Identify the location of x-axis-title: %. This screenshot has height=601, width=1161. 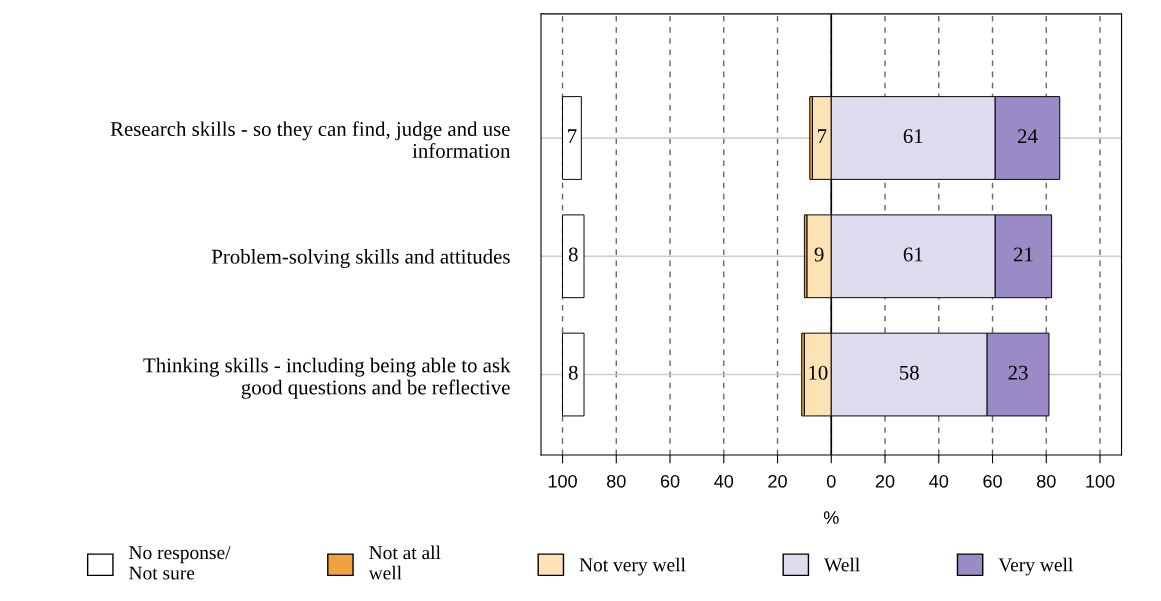
(831, 517).